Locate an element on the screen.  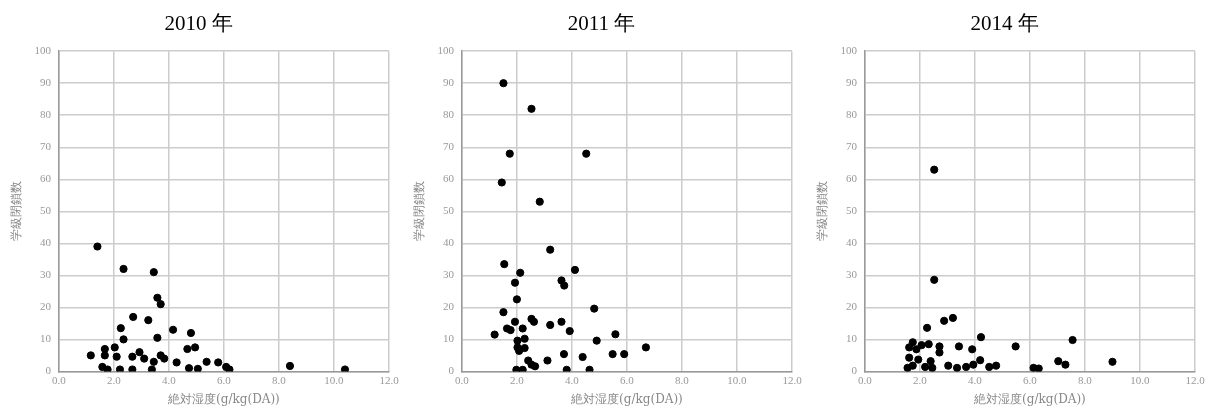
chart-title: 2010 年 is located at coordinates (198, 23).